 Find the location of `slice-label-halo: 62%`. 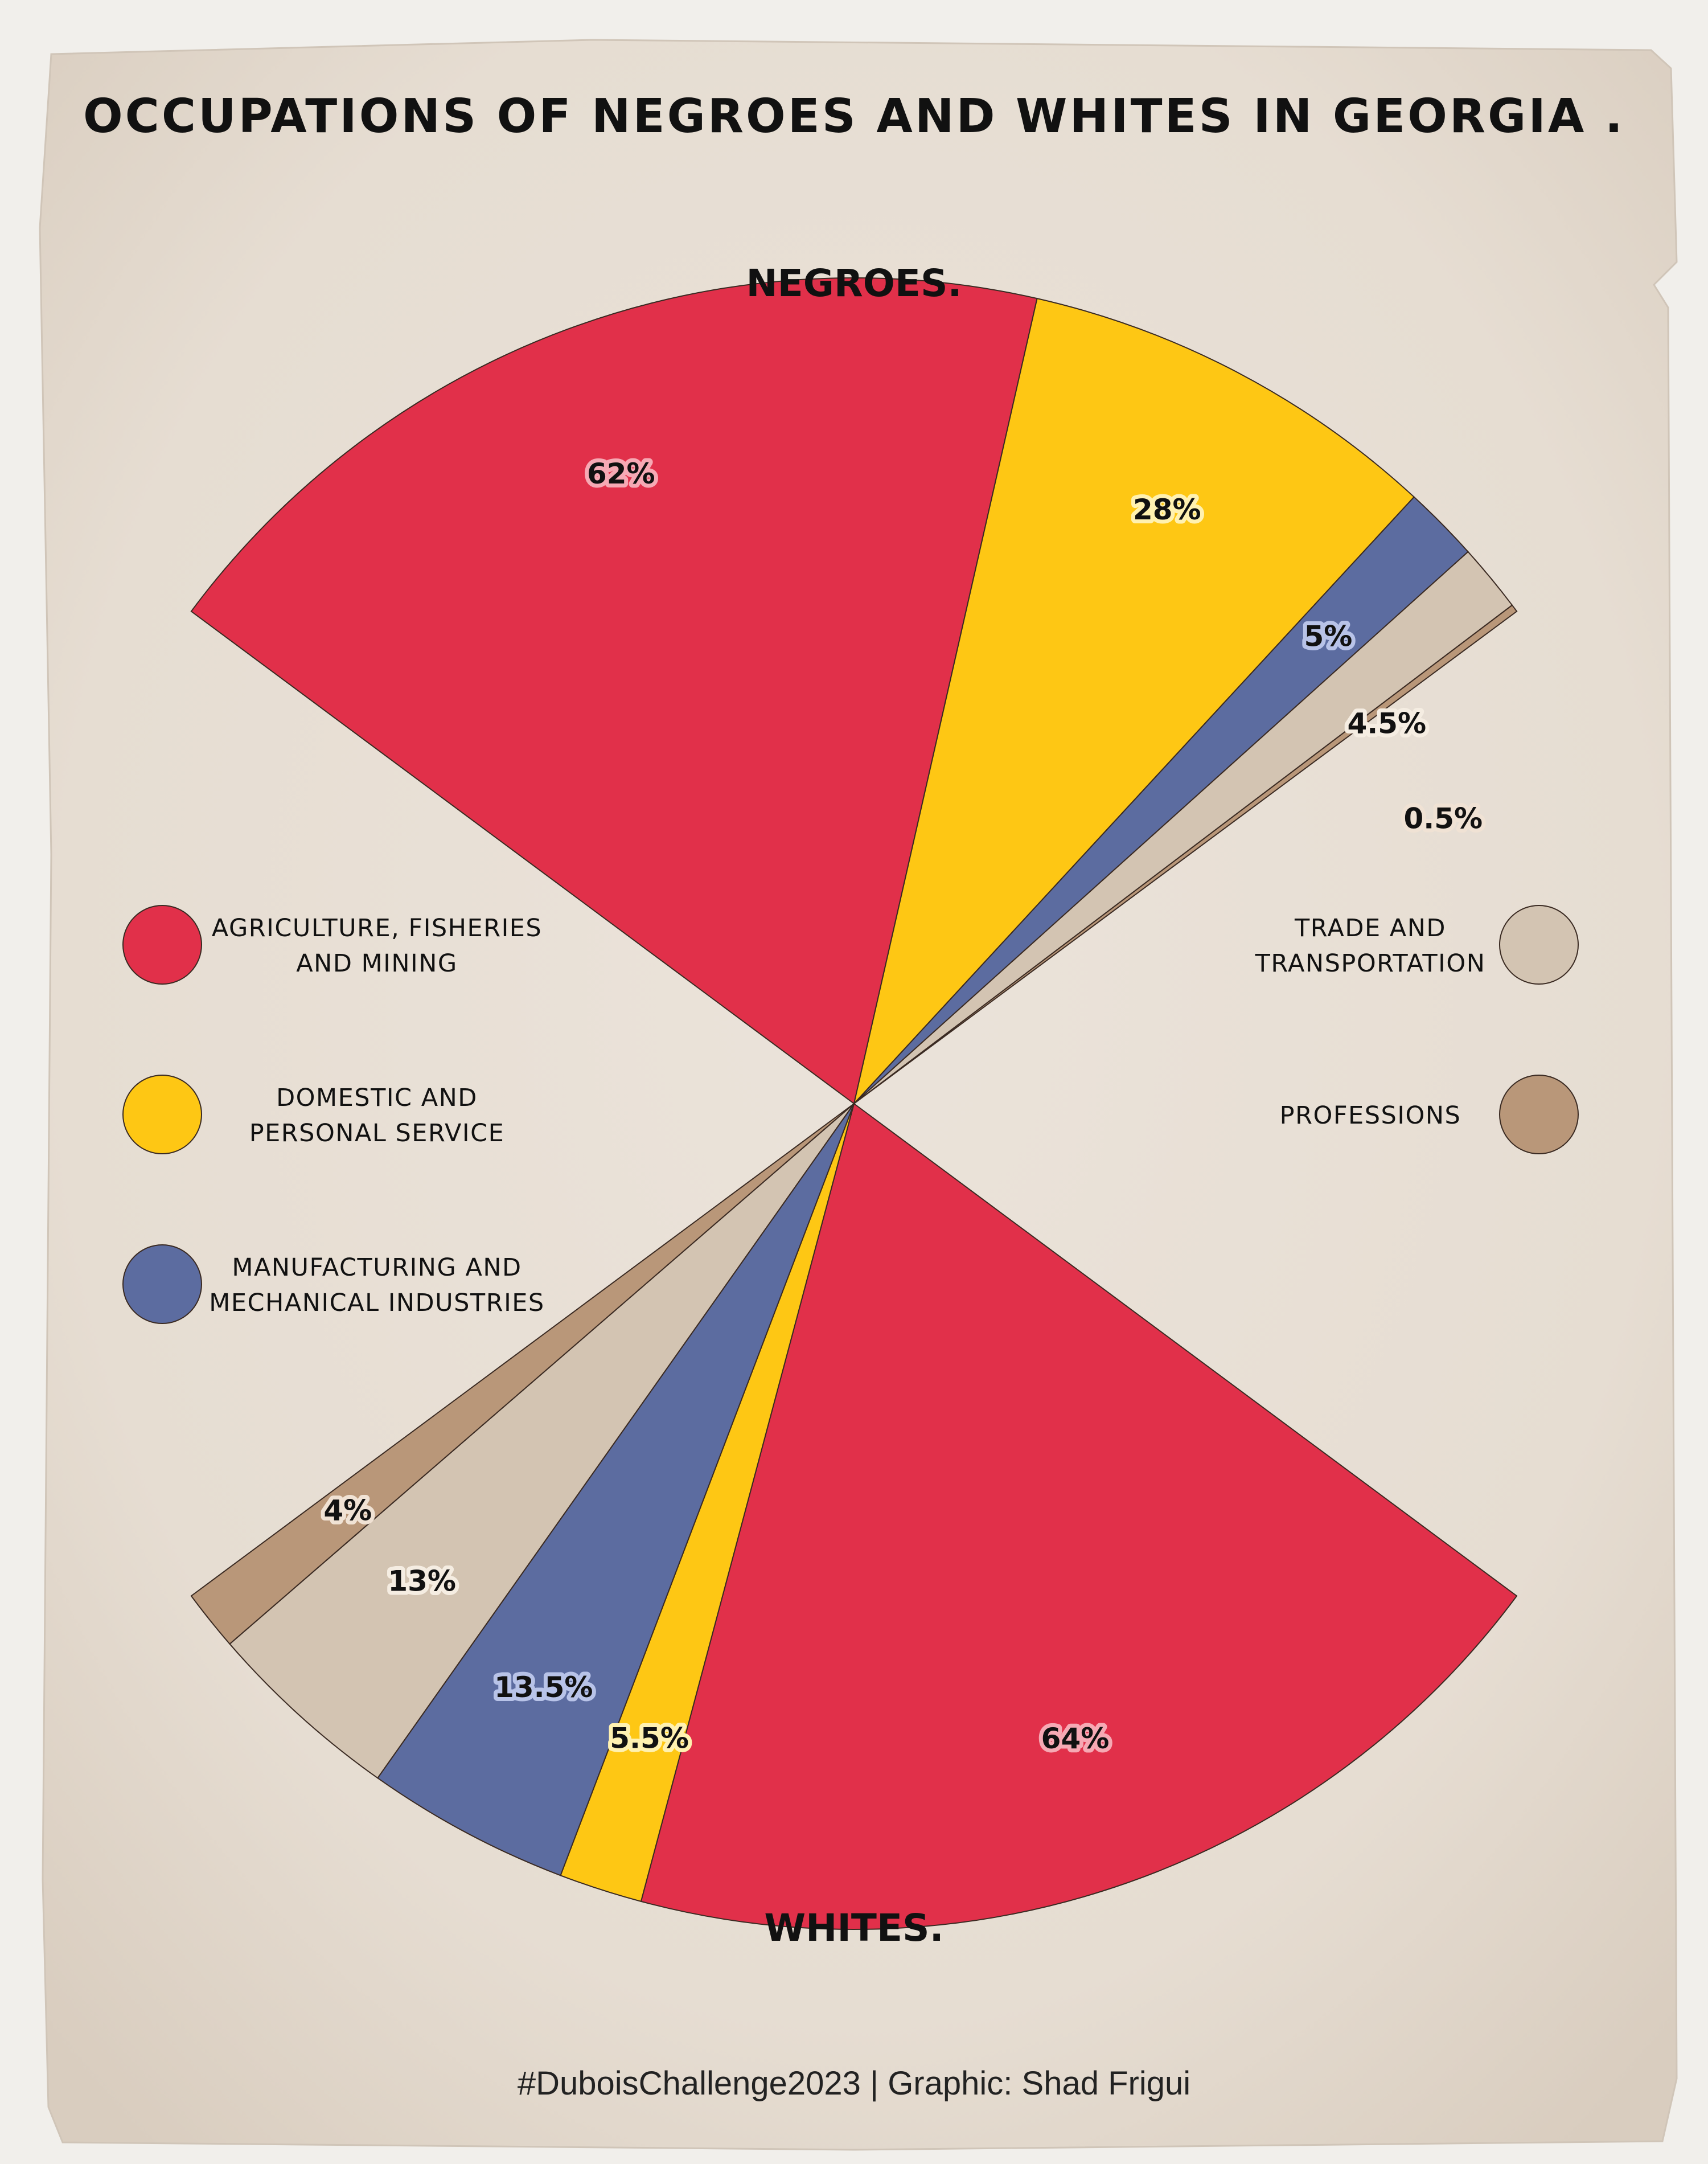

slice-label-halo: 62% is located at coordinates (621, 474).